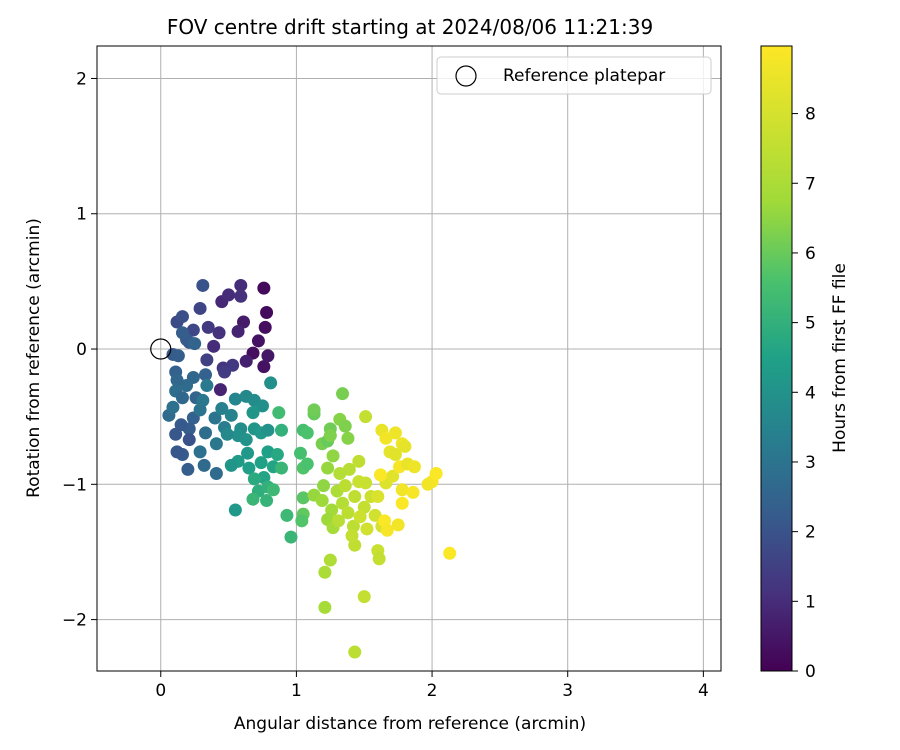  What do you see at coordinates (810, 672) in the screenshot?
I see `colorbar-tick-label: 0` at bounding box center [810, 672].